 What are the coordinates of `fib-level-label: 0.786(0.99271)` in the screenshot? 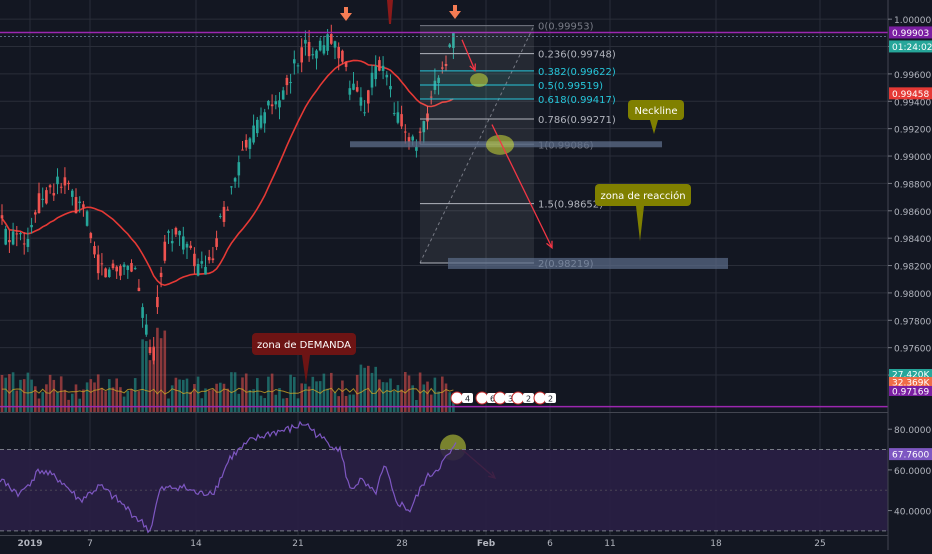 It's located at (577, 120).